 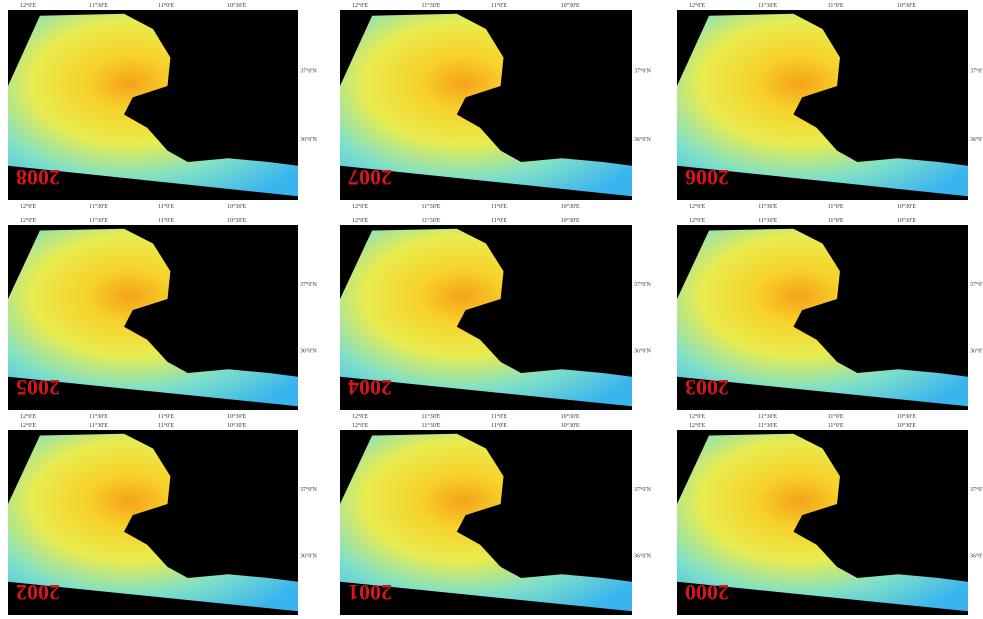 I want to click on year-label: 2000, so click(x=707, y=592).